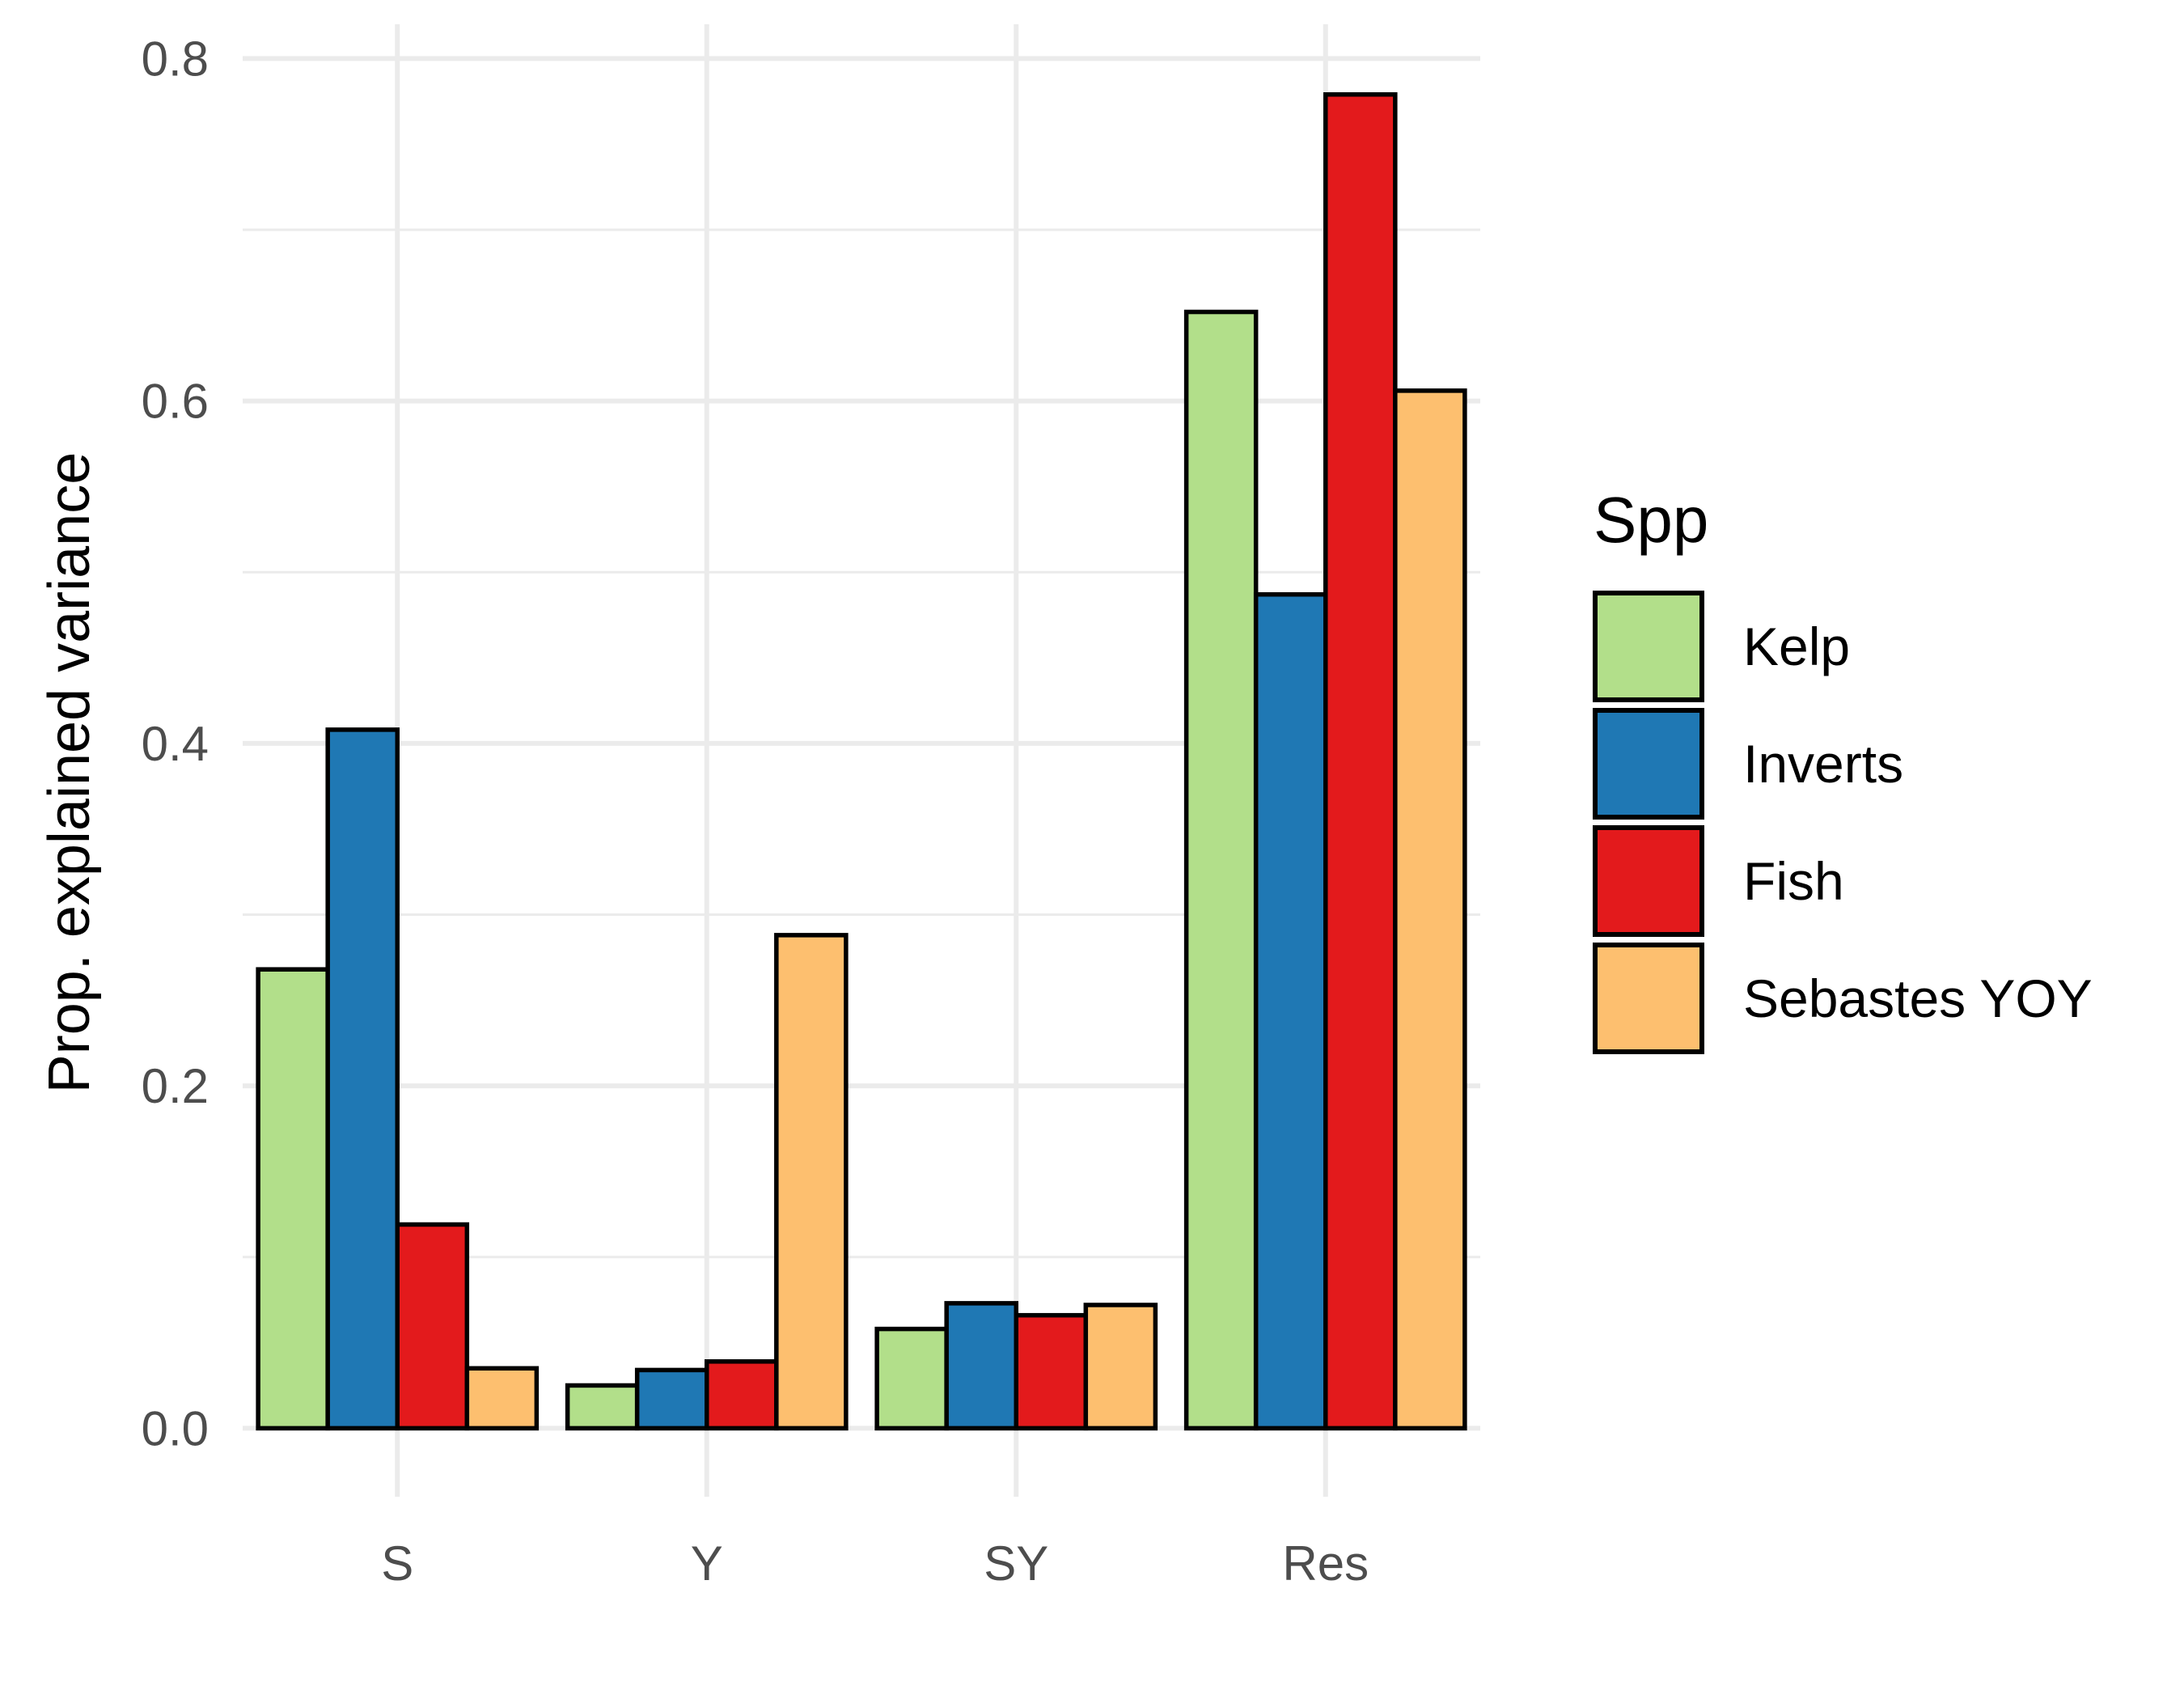  What do you see at coordinates (1918, 998) in the screenshot?
I see `legend-label: Sebastes YOY` at bounding box center [1918, 998].